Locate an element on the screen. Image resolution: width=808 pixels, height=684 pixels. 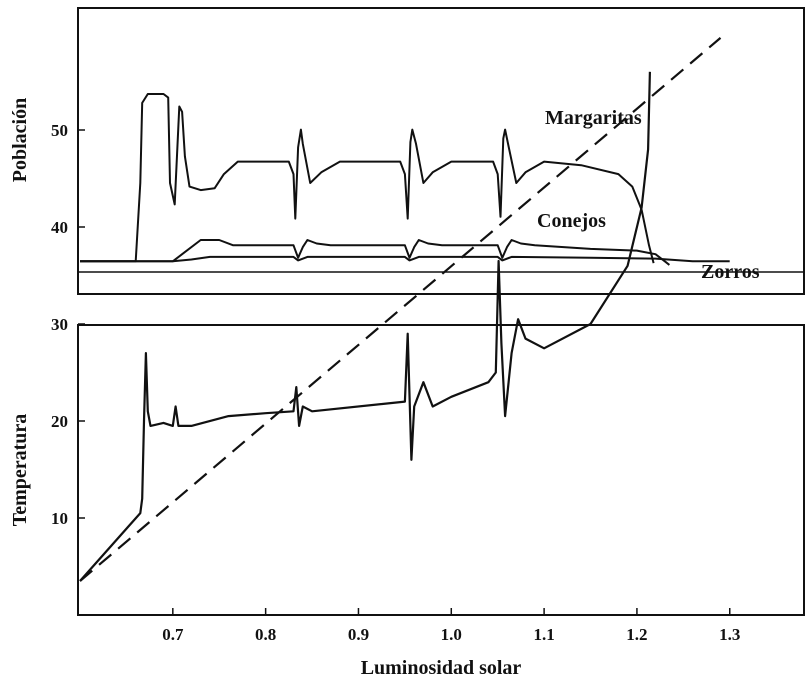
x-tick-label: 0.7 is located at coordinates (173, 634).